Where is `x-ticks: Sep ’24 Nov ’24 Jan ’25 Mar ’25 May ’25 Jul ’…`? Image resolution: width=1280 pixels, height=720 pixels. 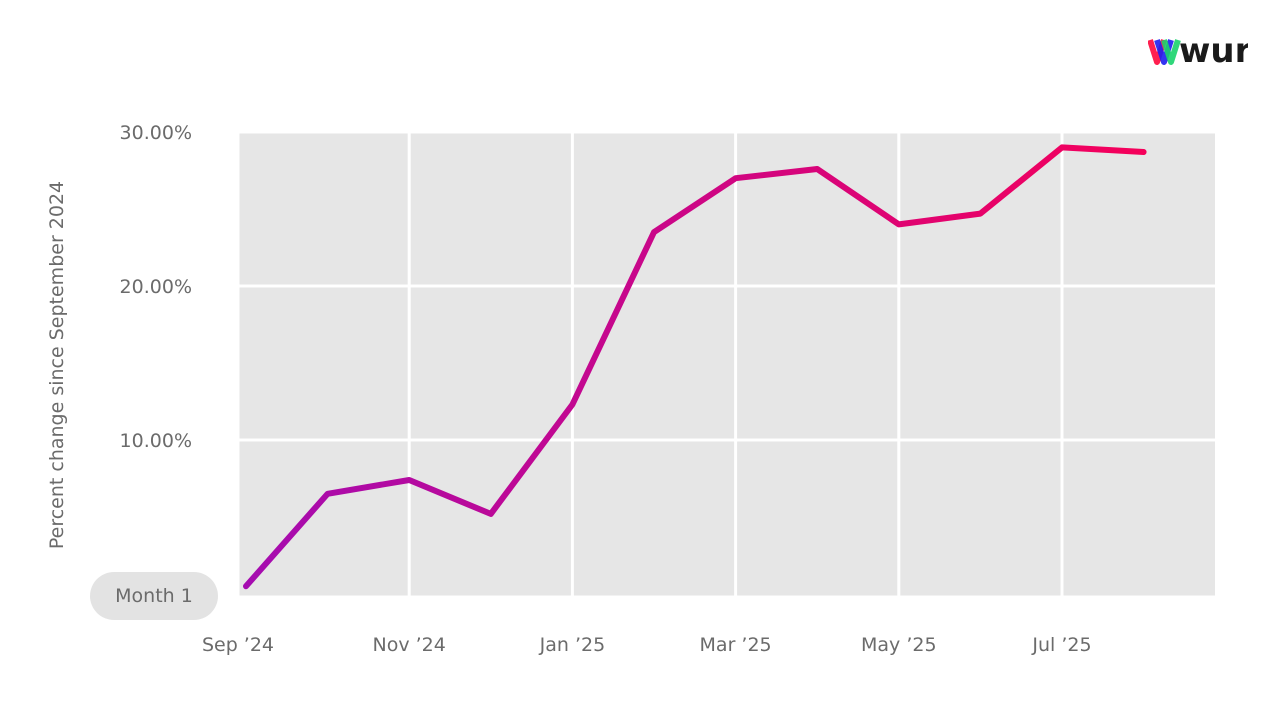
x-ticks: Sep ’24 Nov ’24 Jan ’25 Mar ’25 May ’25 Jul ’… is located at coordinates (647, 645).